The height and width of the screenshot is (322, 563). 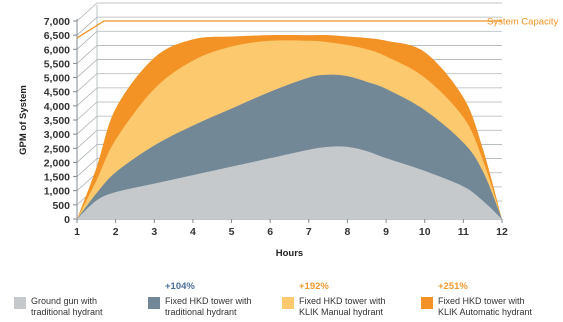 I want to click on y-tick-label: 2,000, so click(x=57, y=163).